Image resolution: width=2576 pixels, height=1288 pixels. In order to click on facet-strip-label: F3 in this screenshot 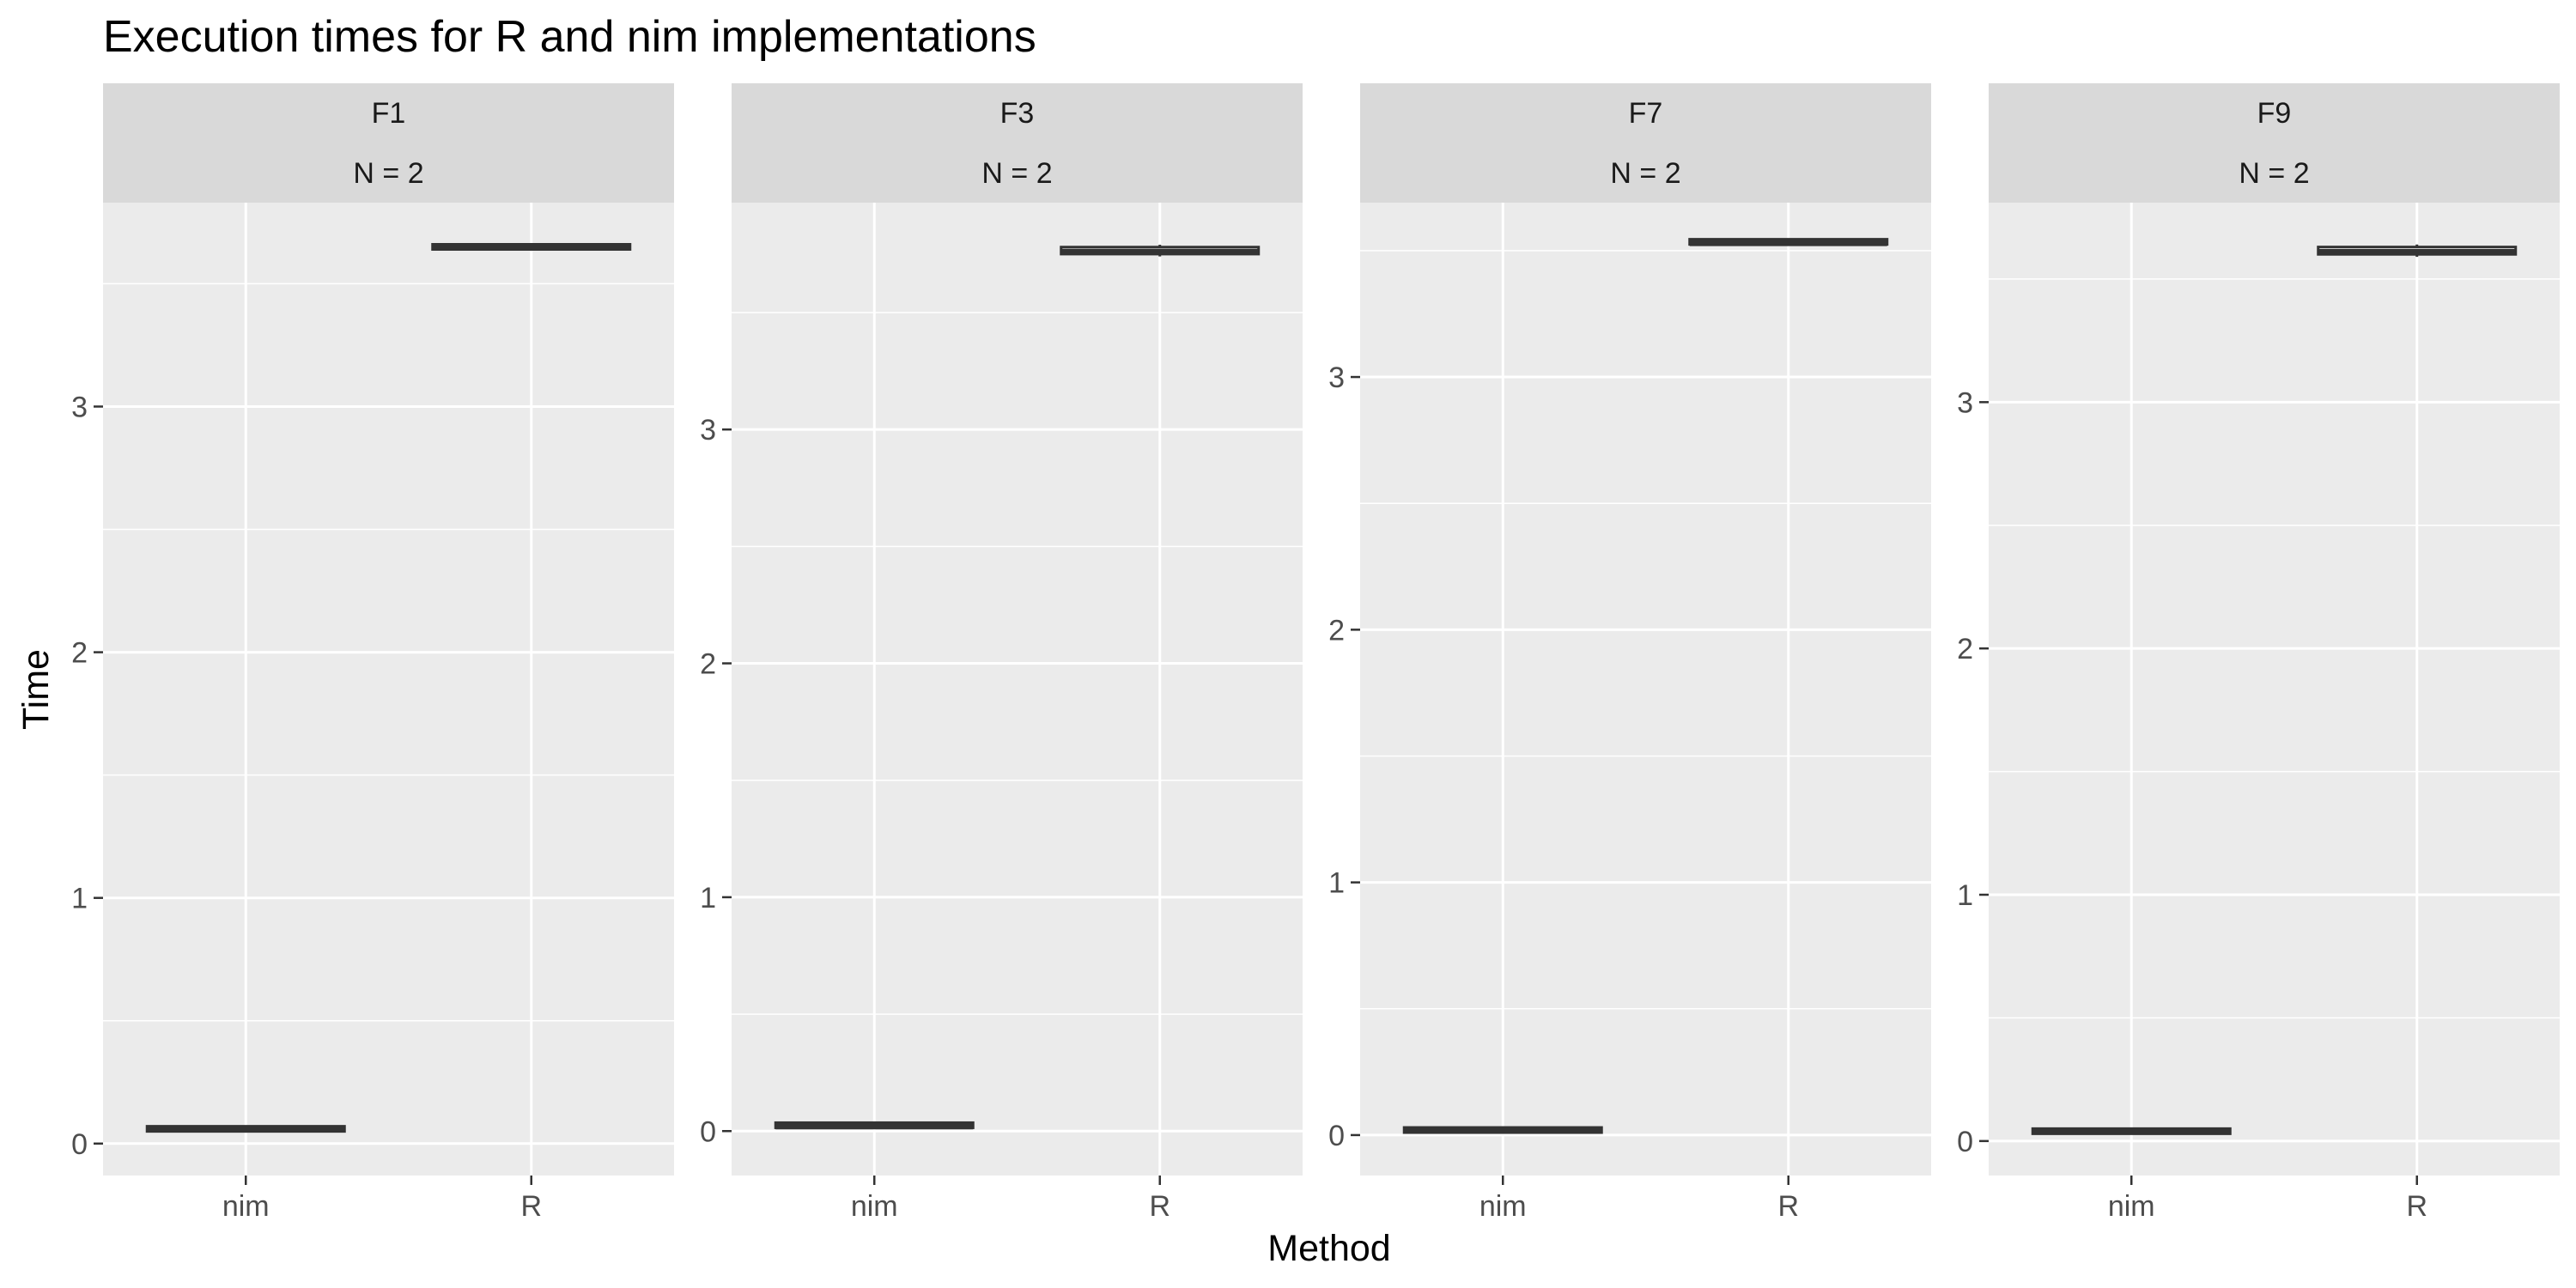, I will do `click(1017, 113)`.